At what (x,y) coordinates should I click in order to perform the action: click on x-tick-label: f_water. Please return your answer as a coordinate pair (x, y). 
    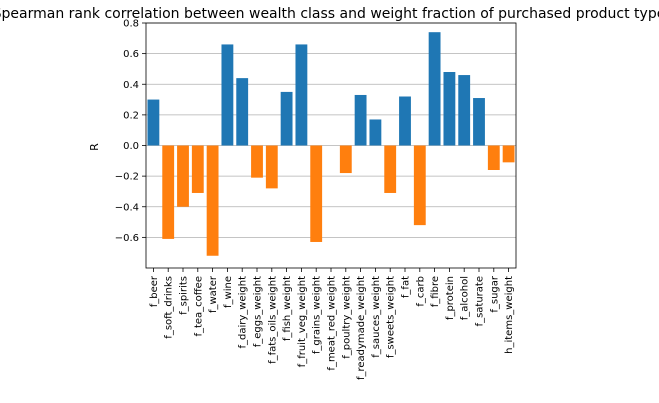
    Looking at the image, I should click on (213, 294).